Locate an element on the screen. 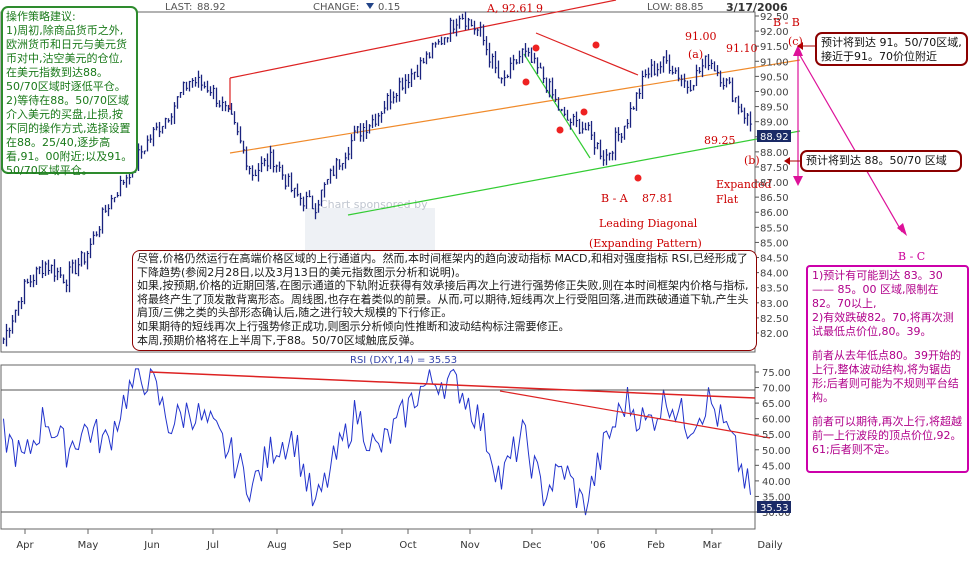 This screenshot has width=978, height=561. target-note-mid: 预计将到达 88。50/70 区域 is located at coordinates (881, 161).